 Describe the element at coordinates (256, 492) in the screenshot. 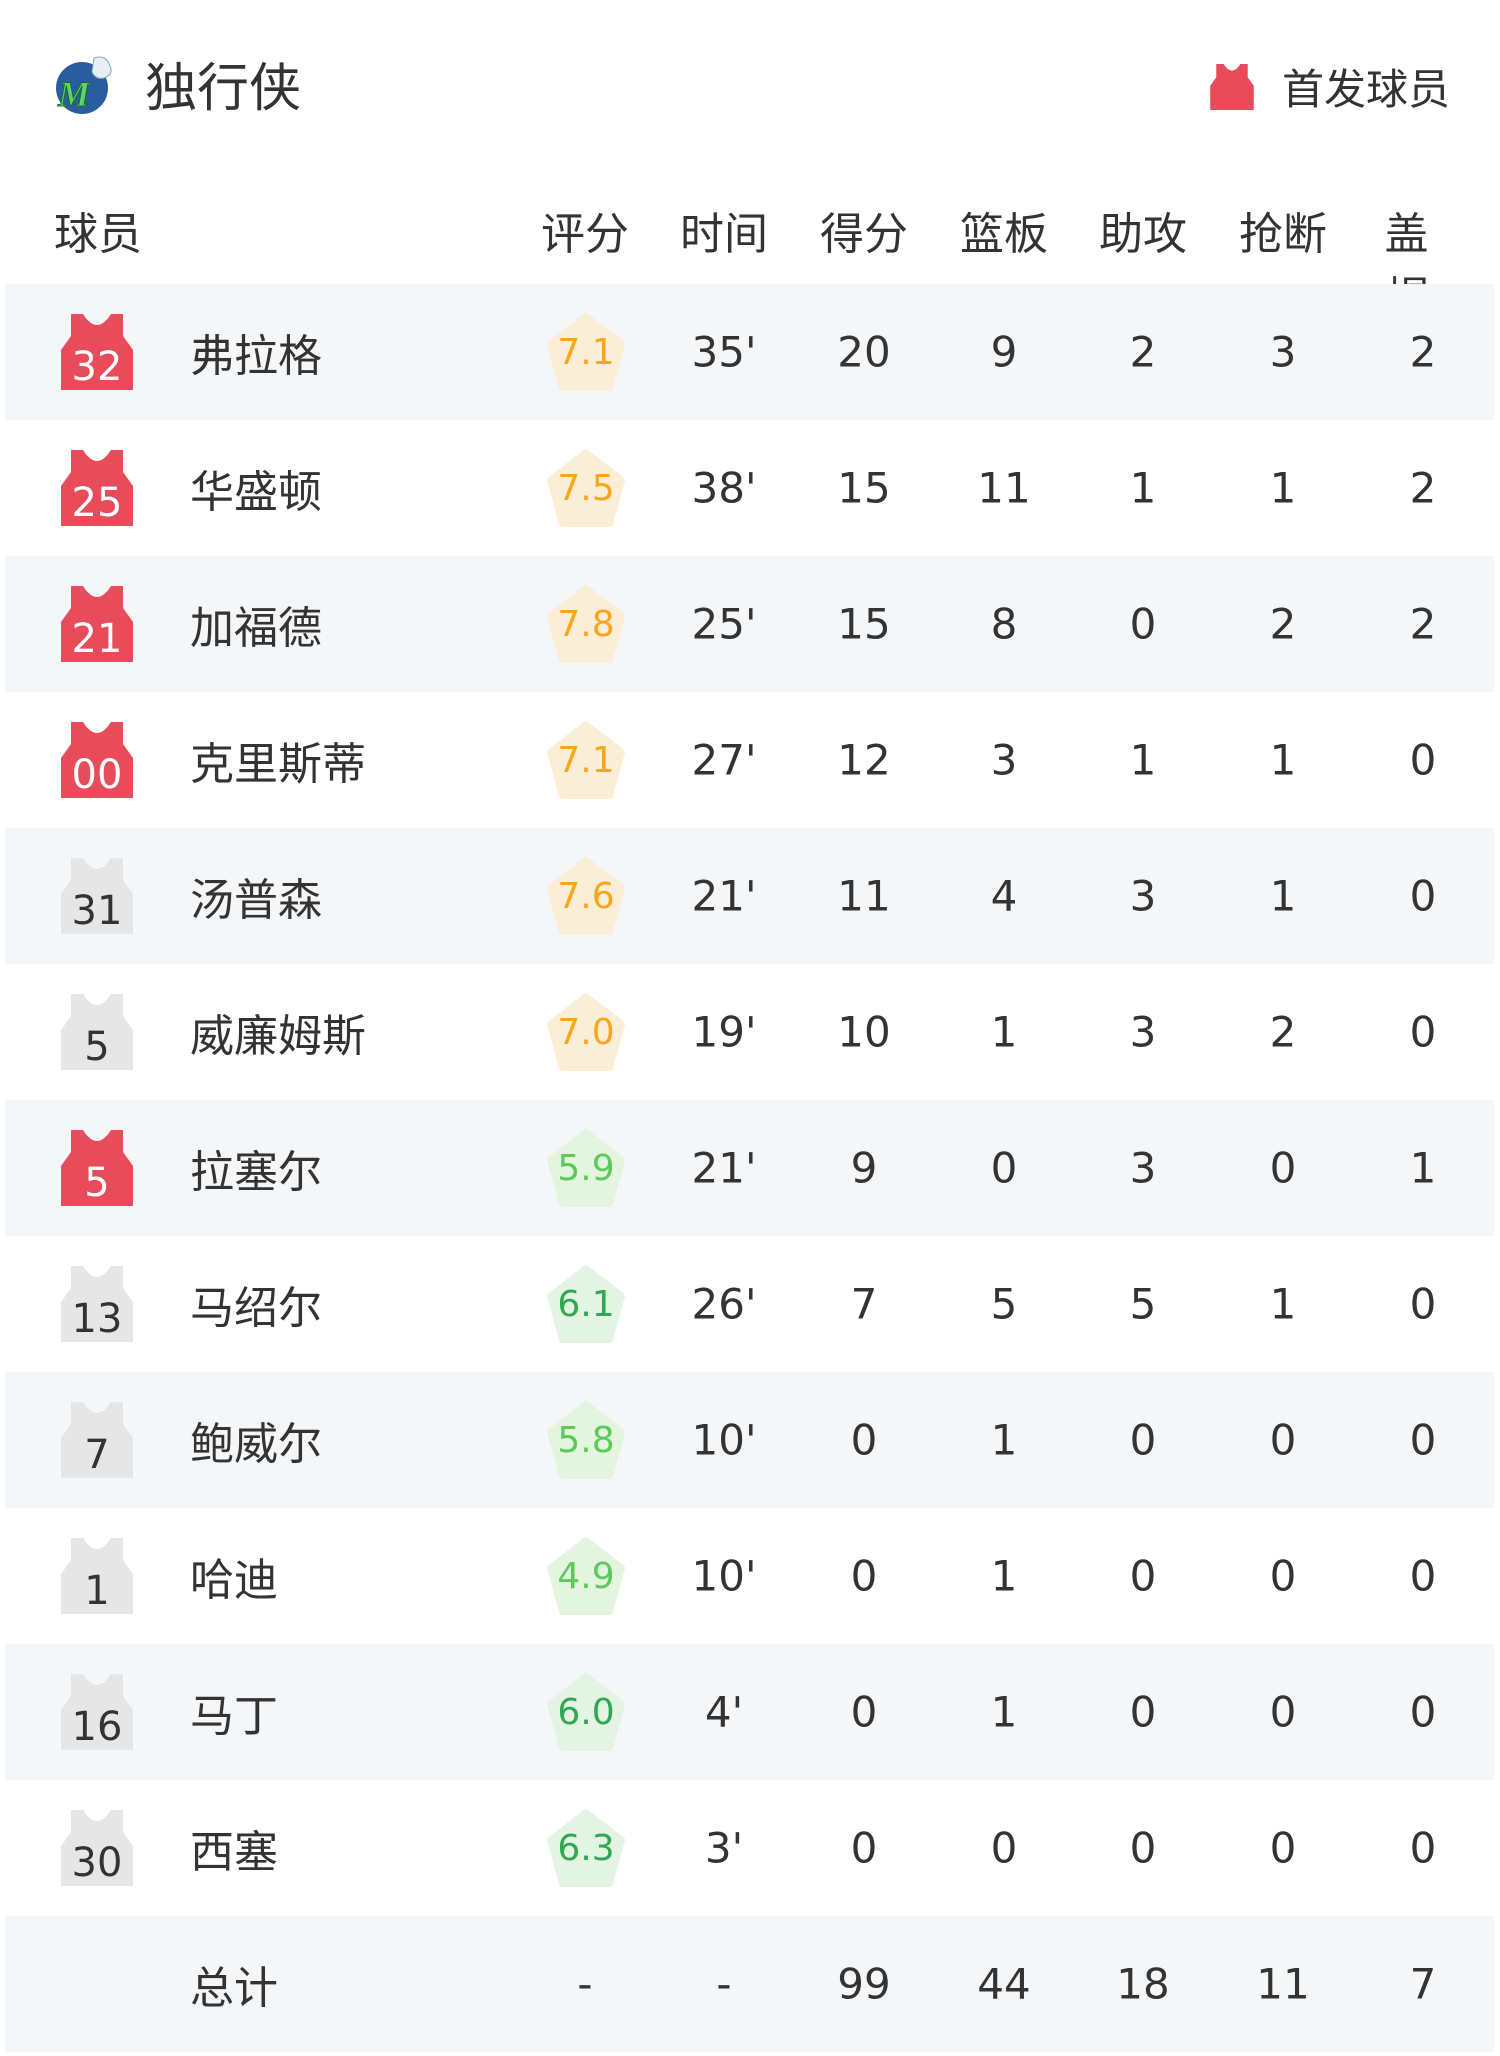

I see `player-name: 华盛顿` at that location.